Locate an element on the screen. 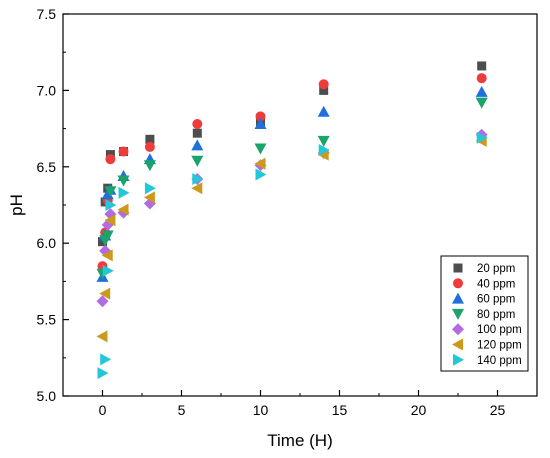  x-tick-label: 25 is located at coordinates (498, 410).